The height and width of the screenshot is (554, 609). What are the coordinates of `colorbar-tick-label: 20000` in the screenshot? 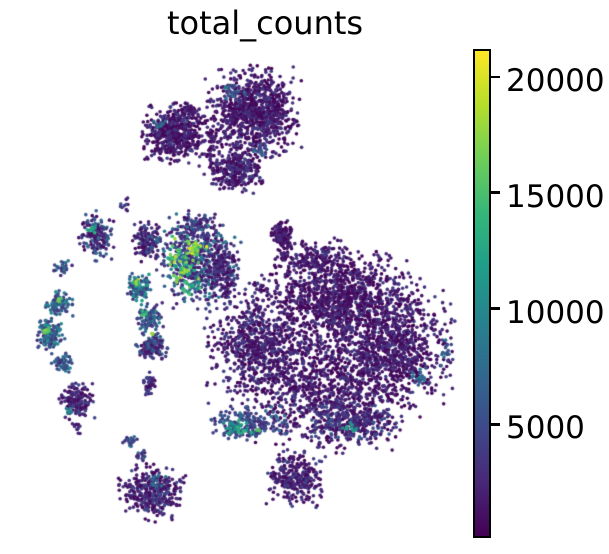 It's located at (555, 80).